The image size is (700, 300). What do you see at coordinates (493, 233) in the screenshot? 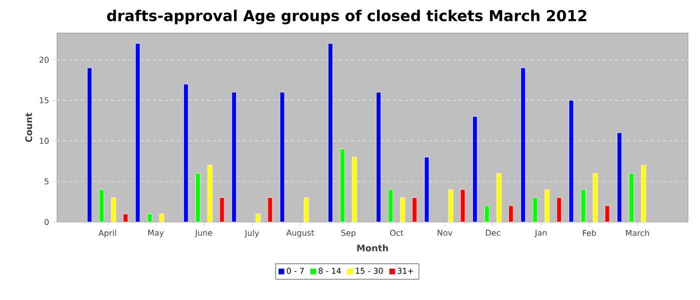
I see `x-tick-label: Dec` at bounding box center [493, 233].